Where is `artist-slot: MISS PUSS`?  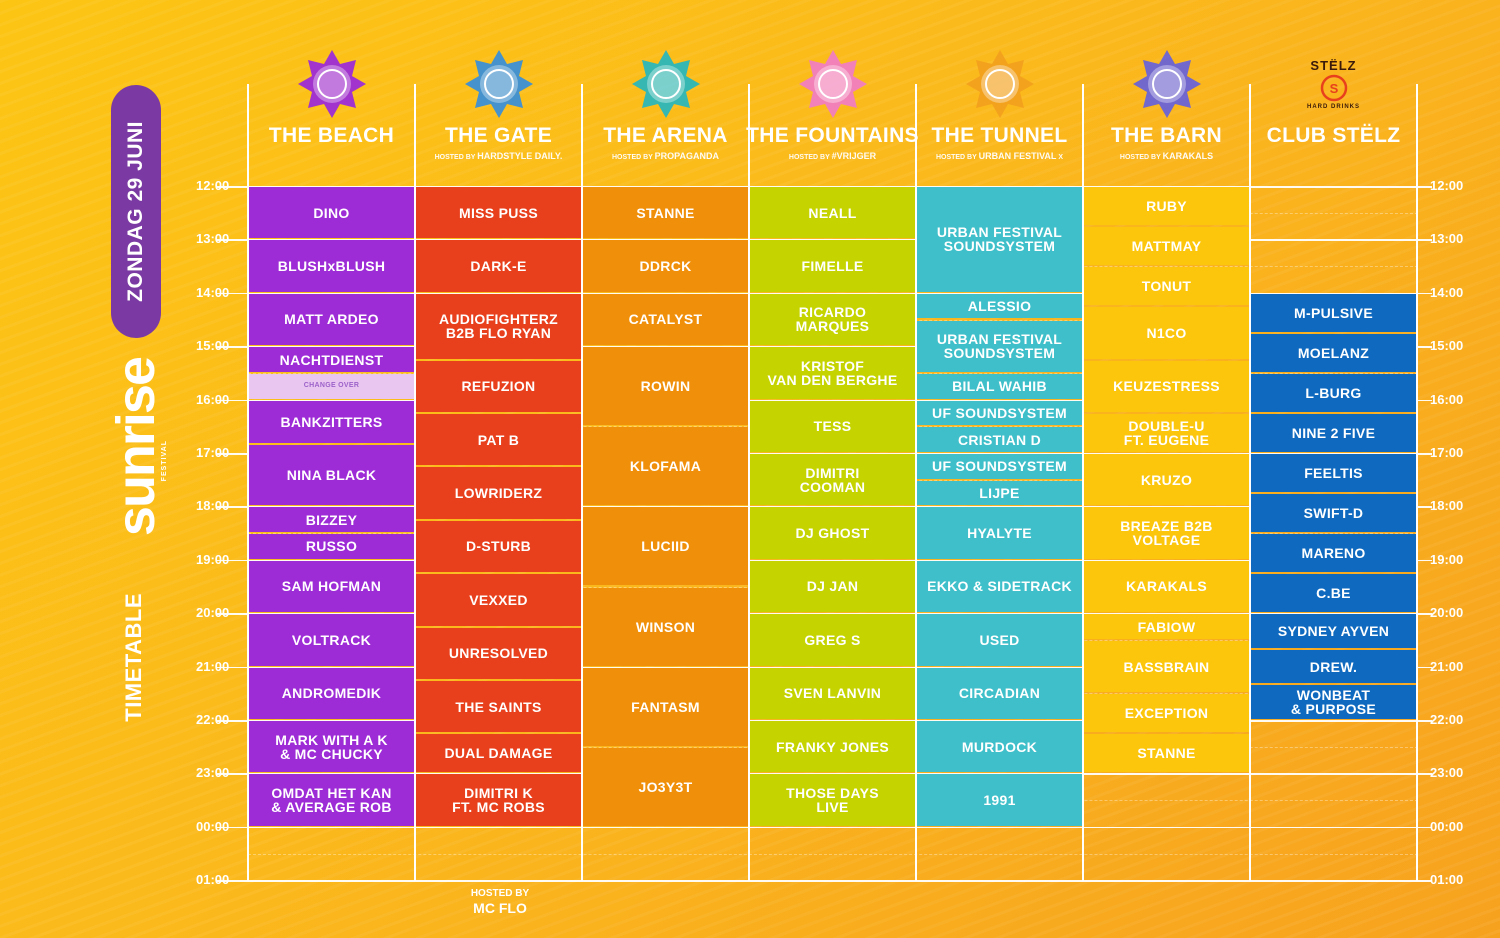
artist-slot: MISS PUSS is located at coordinates (498, 213).